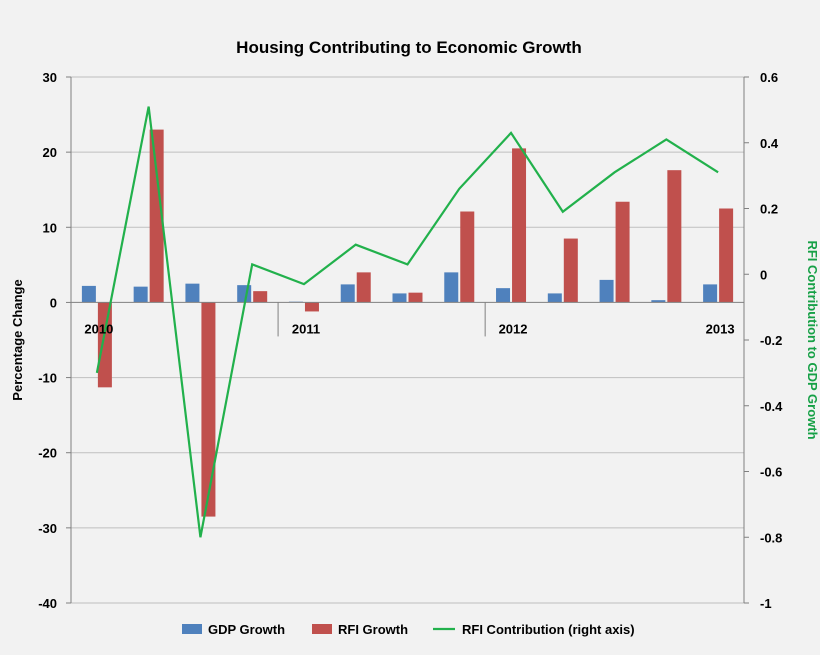 The width and height of the screenshot is (820, 655). Describe the element at coordinates (47, 603) in the screenshot. I see `left-tick-label: -40` at that location.